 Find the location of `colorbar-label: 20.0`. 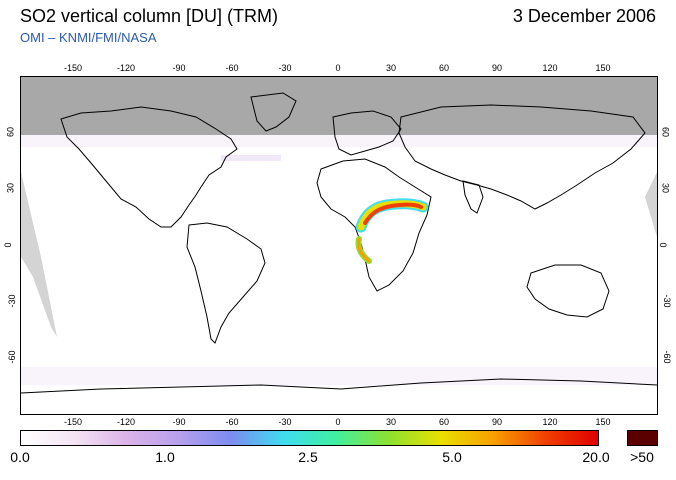

colorbar-label: 20.0 is located at coordinates (596, 457).